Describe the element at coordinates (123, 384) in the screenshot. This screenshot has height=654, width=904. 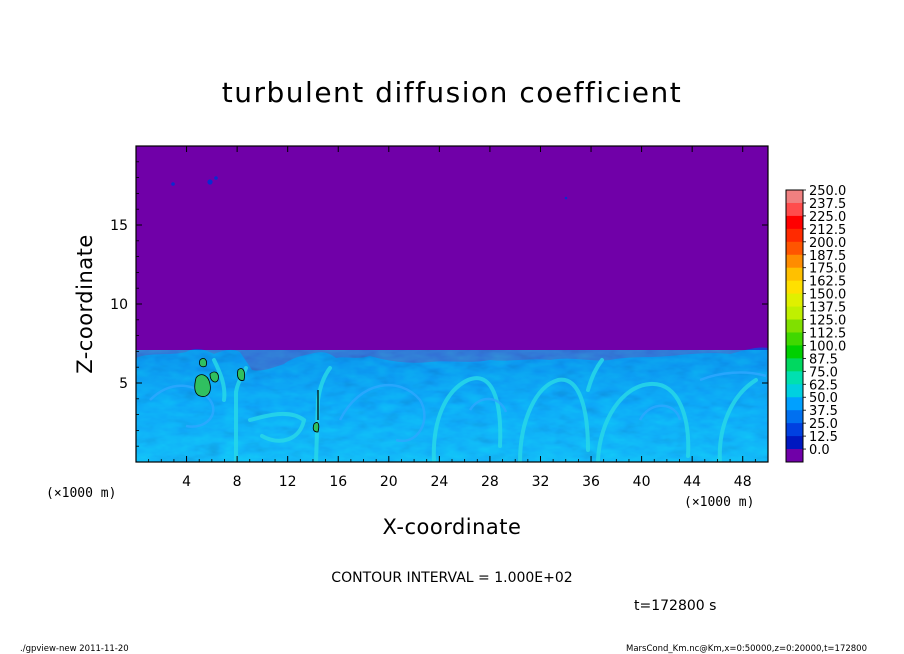
I see `y-tick-label: 5` at that location.